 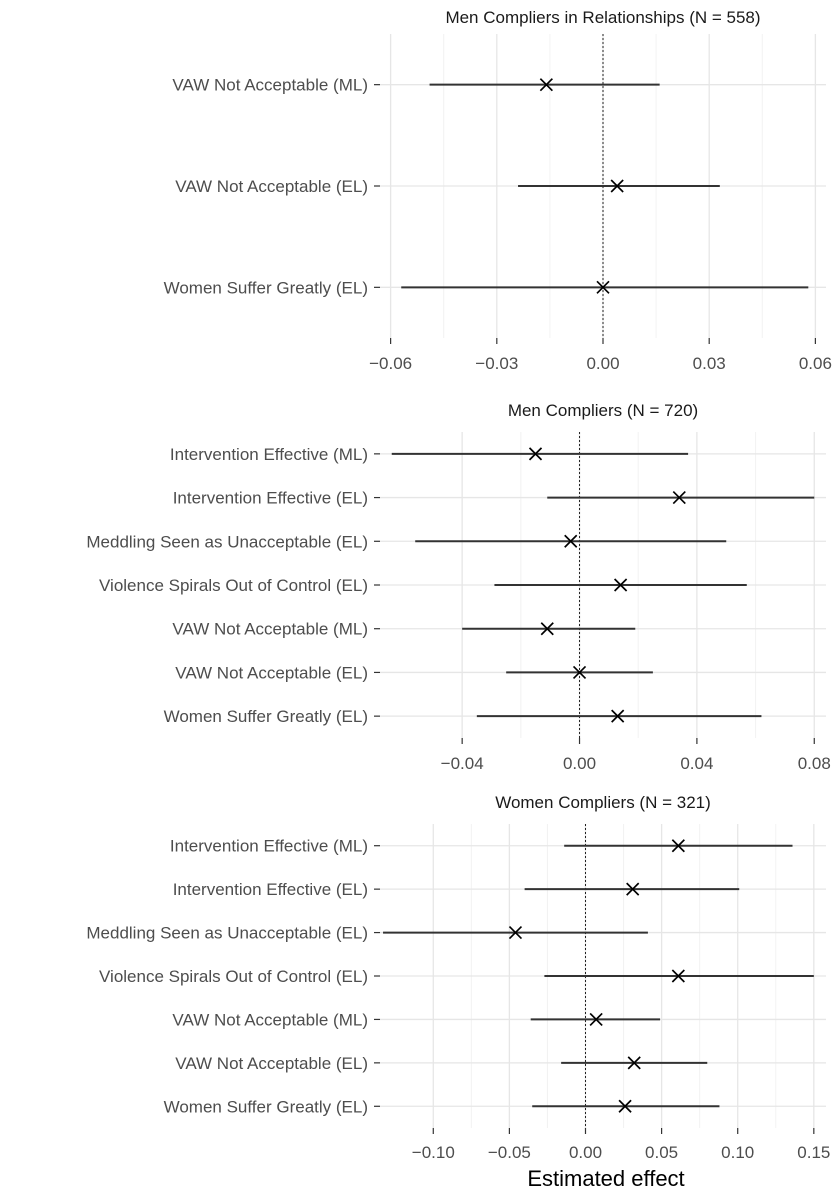 What do you see at coordinates (696, 763) in the screenshot?
I see `x-tick-label: 0.04` at bounding box center [696, 763].